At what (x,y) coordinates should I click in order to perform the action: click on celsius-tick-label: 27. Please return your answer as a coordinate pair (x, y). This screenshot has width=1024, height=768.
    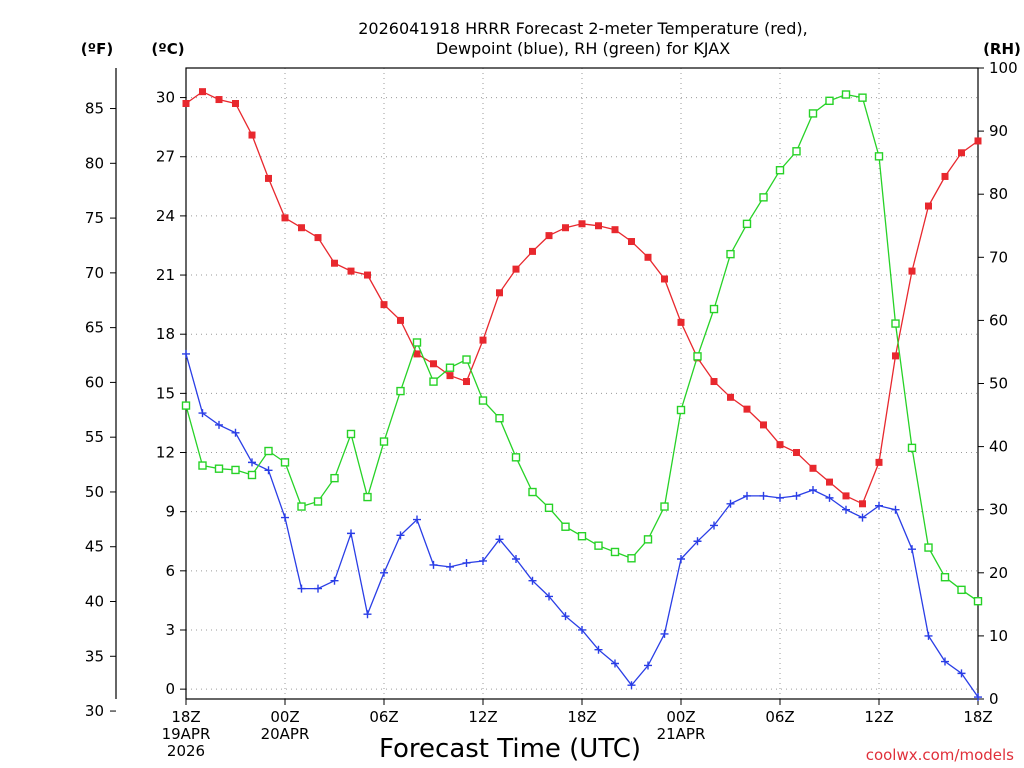
    Looking at the image, I should click on (165, 157).